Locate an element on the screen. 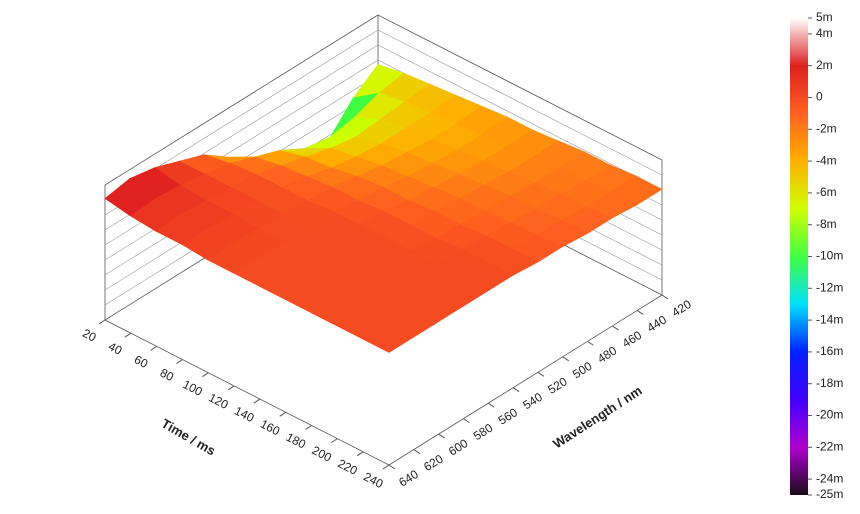 The height and width of the screenshot is (514, 860). y-axis-line is located at coordinates (247, 392).